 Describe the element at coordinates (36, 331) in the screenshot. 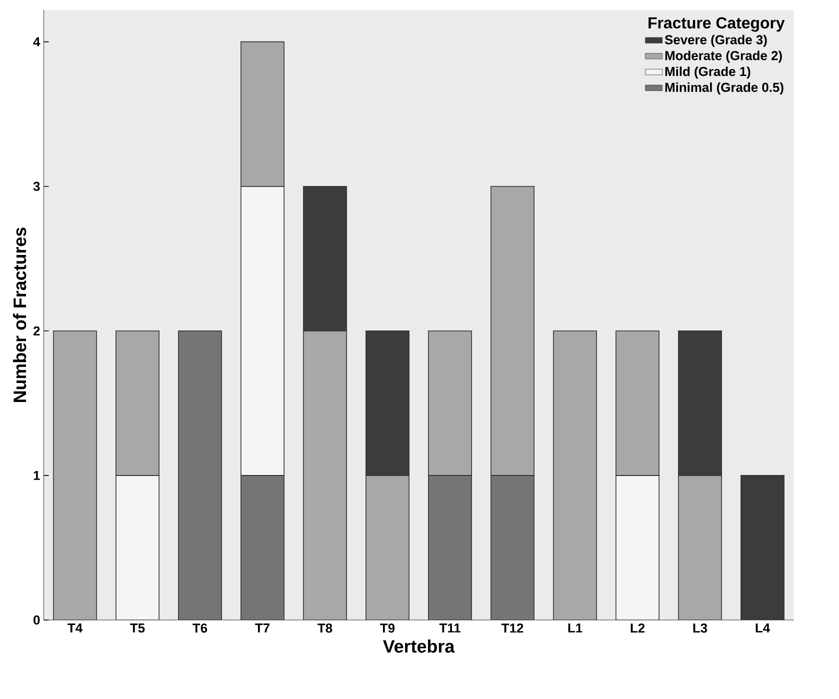

I see `y-tick-label: 2` at that location.